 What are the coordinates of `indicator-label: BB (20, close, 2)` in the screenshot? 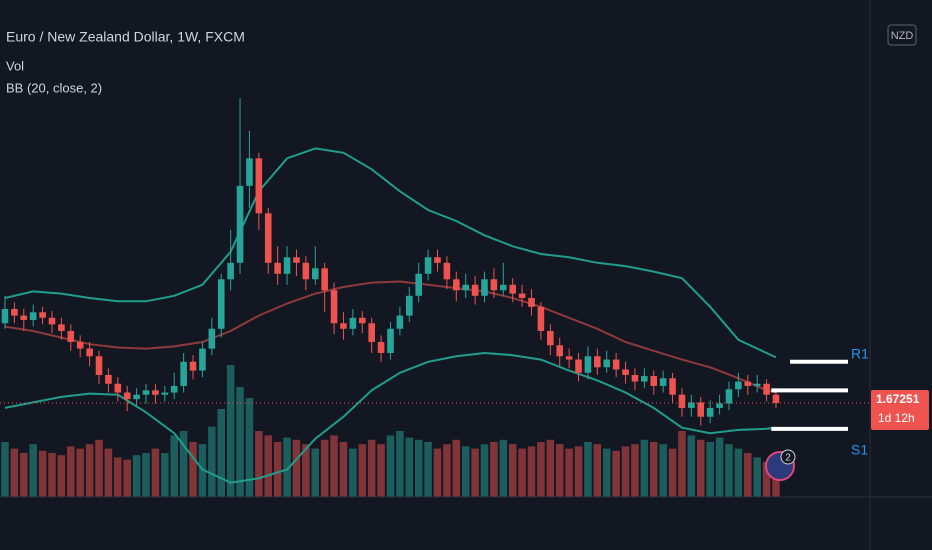 It's located at (54, 87).